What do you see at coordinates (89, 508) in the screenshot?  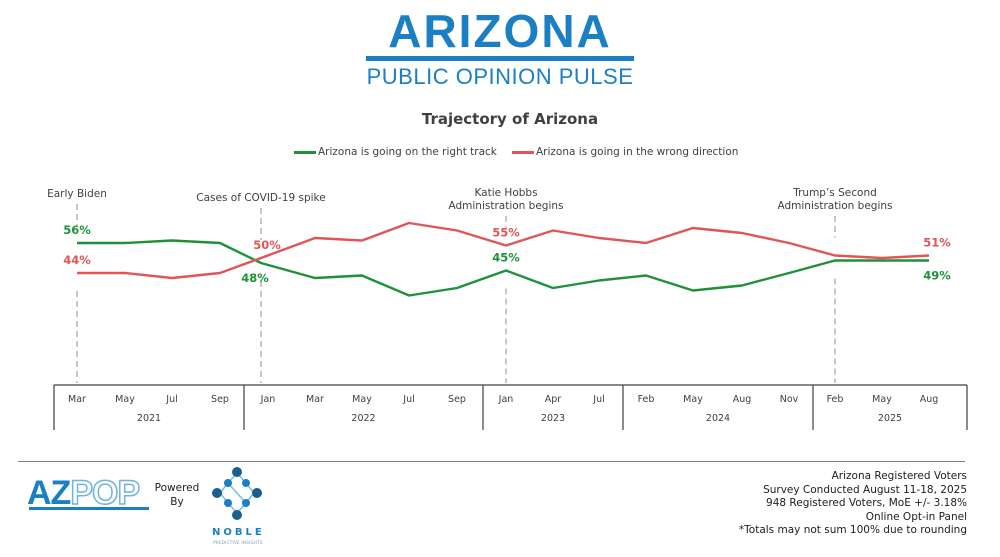 I see `azpop-logo-underline` at bounding box center [89, 508].